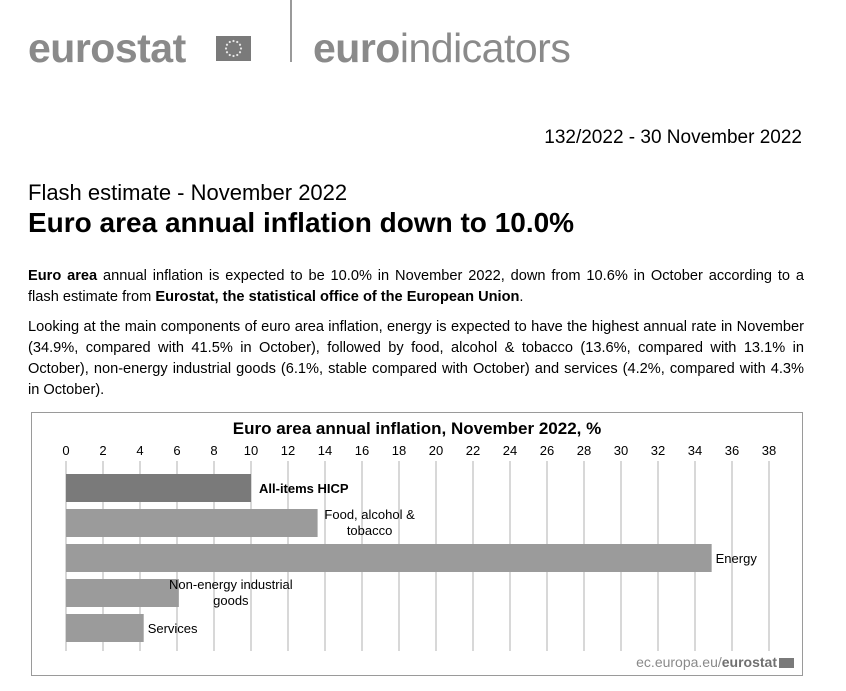 The height and width of the screenshot is (691, 846). I want to click on masthead: eurostat euroindicators, so click(428, 36).